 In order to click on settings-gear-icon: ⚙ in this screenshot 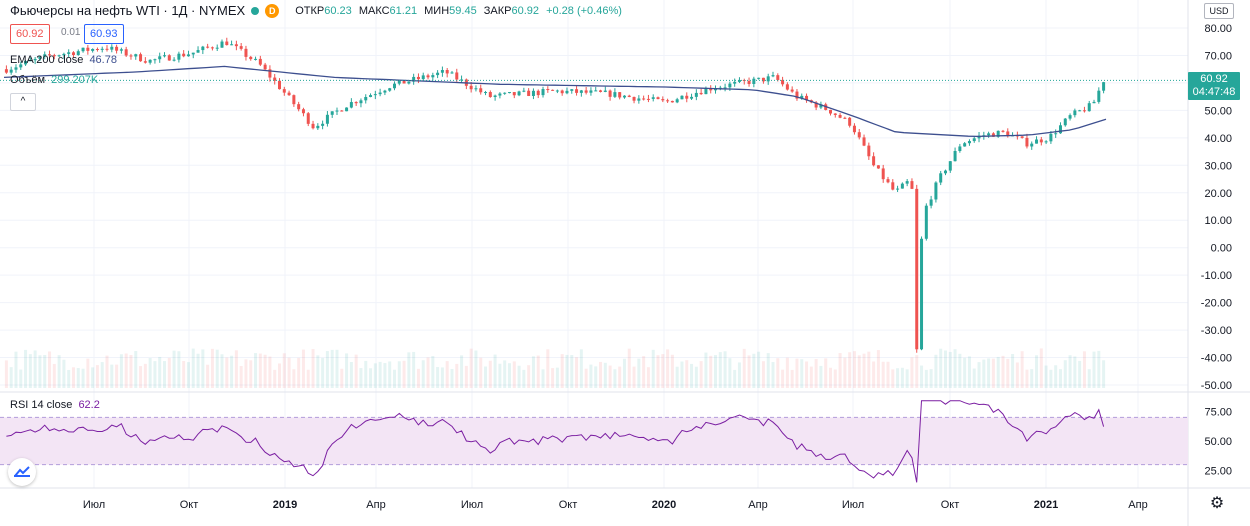, I will do `click(1217, 503)`.